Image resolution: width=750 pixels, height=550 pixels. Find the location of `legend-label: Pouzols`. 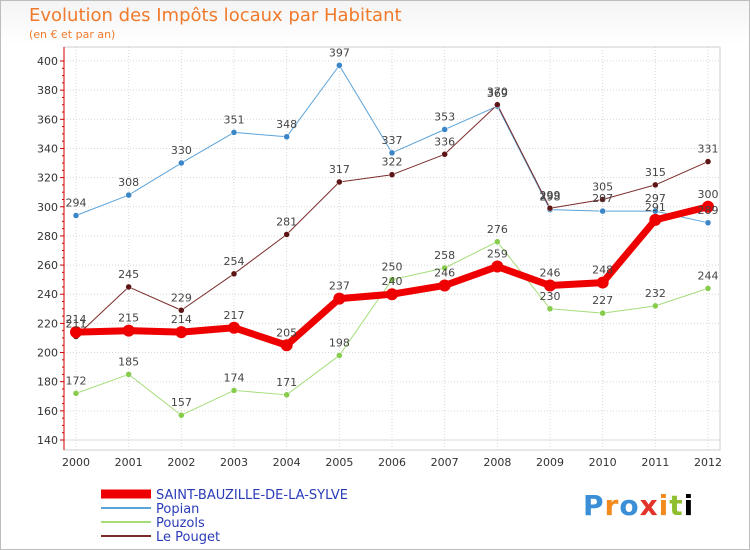

legend-label: Pouzols is located at coordinates (180, 523).